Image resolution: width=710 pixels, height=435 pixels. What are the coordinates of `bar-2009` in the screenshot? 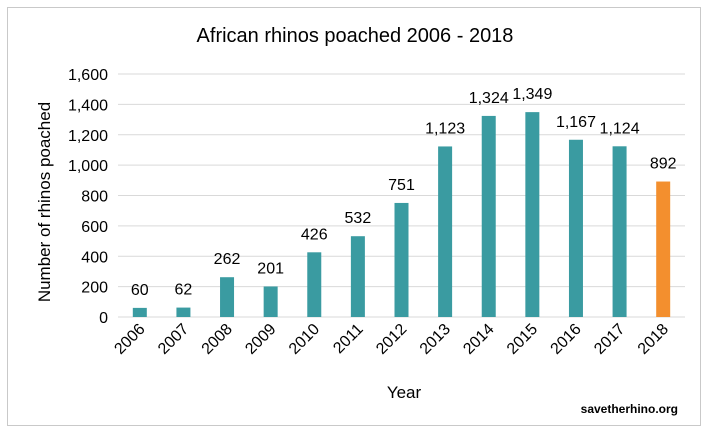 It's located at (270, 301).